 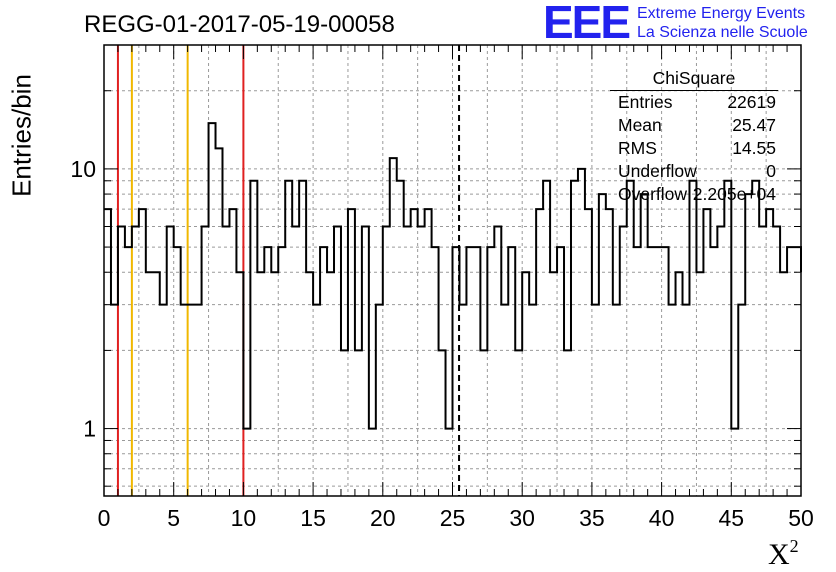 What do you see at coordinates (697, 171) in the screenshot?
I see `stats-row-underflow: Underflow 0` at bounding box center [697, 171].